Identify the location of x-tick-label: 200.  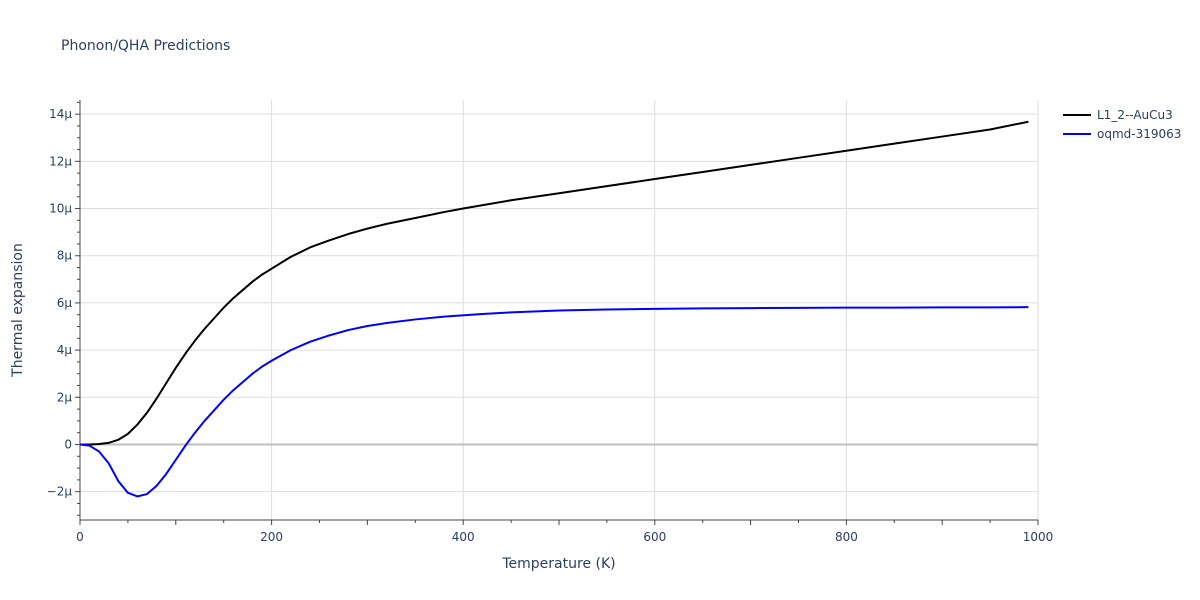
(271, 537).